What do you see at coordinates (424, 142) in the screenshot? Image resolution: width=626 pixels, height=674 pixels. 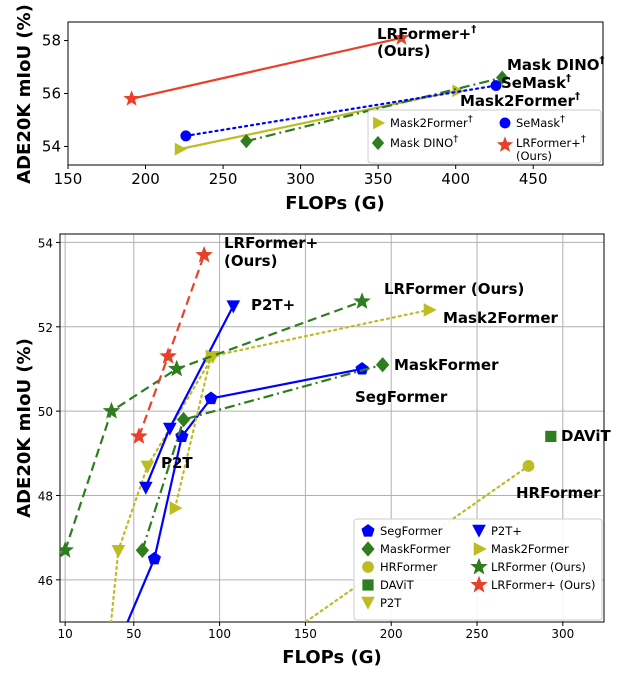 I see `top-legend-label-mask-dino: Mask DINO†` at bounding box center [424, 142].